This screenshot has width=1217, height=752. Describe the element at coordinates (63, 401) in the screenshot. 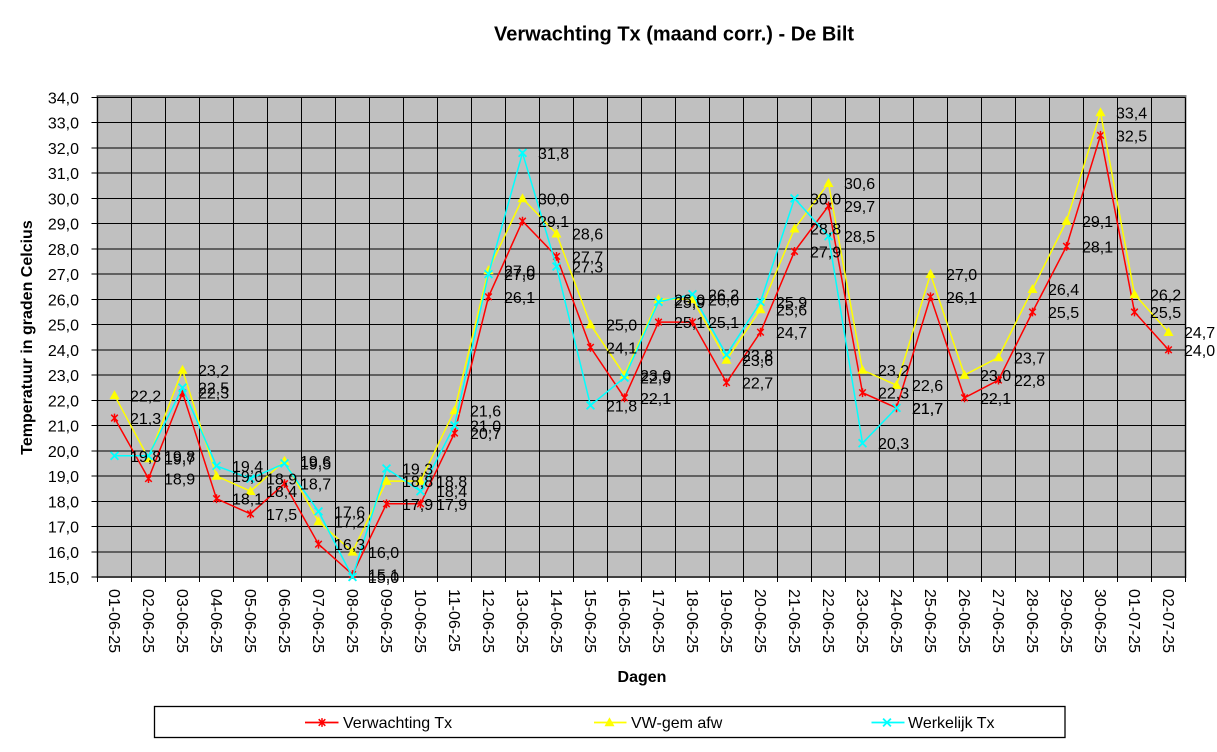

I see `svg-text: 22,0` at that location.